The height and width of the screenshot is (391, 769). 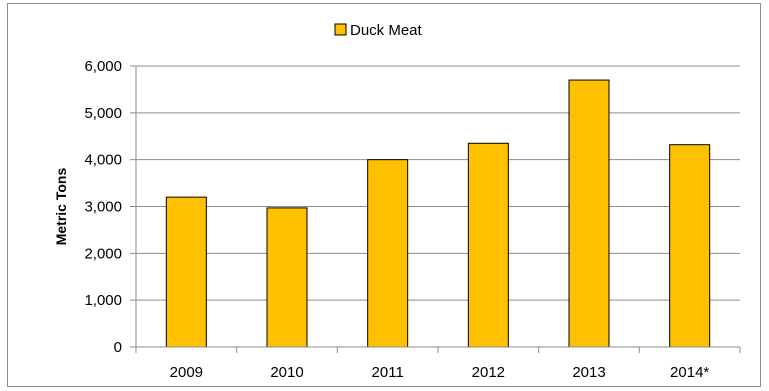 I want to click on y-tick-label: 6,000, so click(x=103, y=66).